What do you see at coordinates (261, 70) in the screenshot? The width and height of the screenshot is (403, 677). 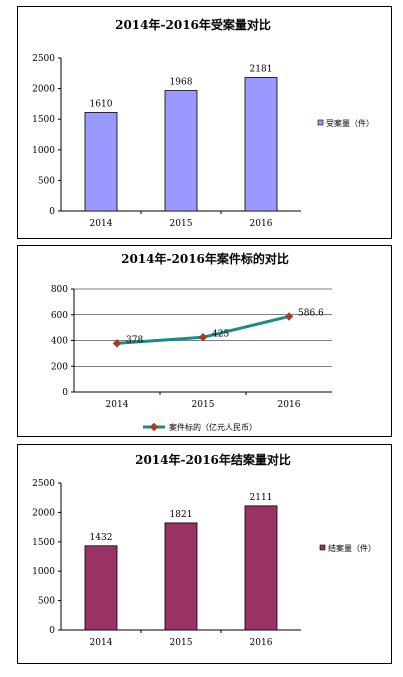 I see `data-label: 2181` at bounding box center [261, 70].